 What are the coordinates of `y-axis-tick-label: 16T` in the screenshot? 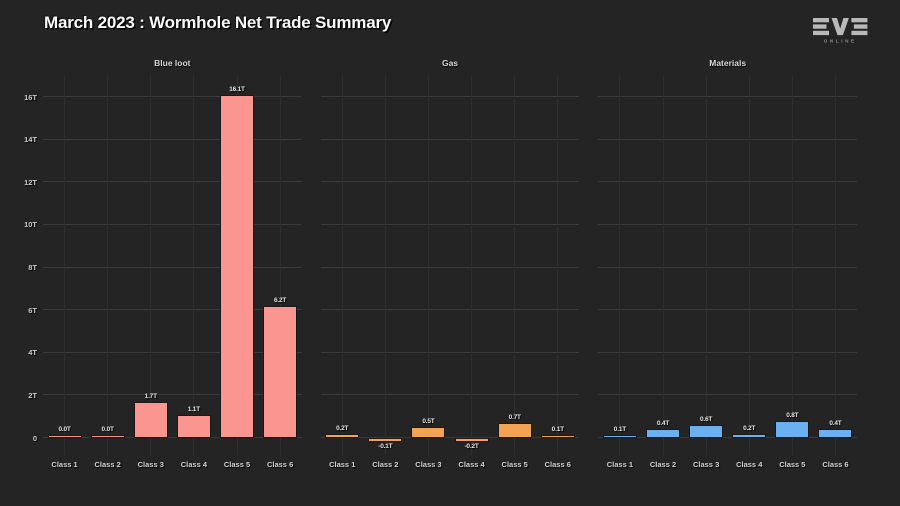 It's located at (30, 97).